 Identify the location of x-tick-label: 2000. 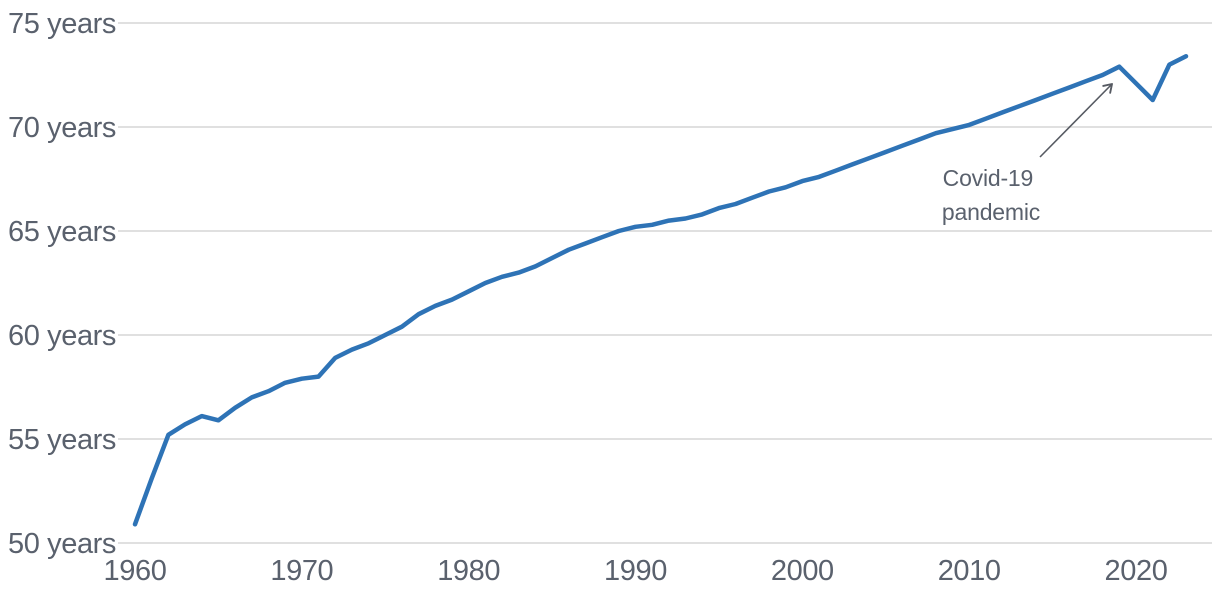
(802, 571).